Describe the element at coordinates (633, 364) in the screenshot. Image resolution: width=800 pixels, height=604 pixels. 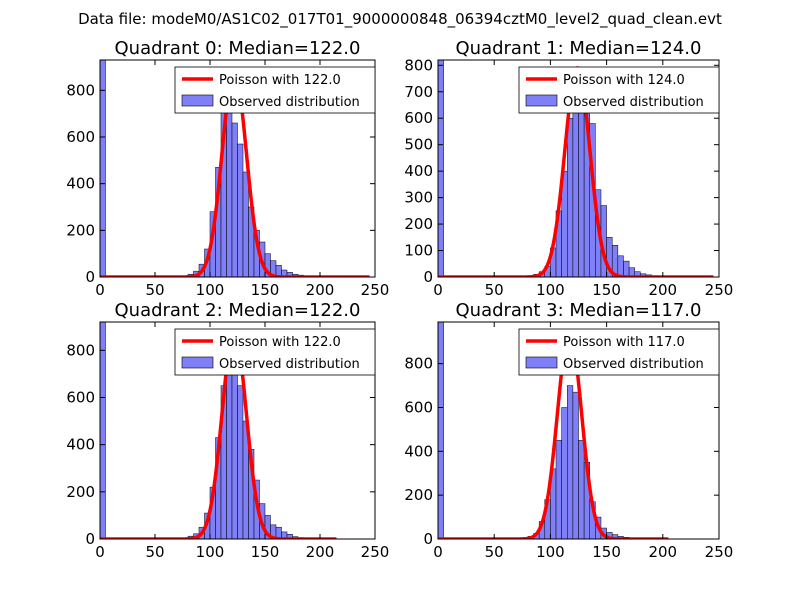
I see `quadrant-3-legend-hist-label: Observed distribution` at that location.